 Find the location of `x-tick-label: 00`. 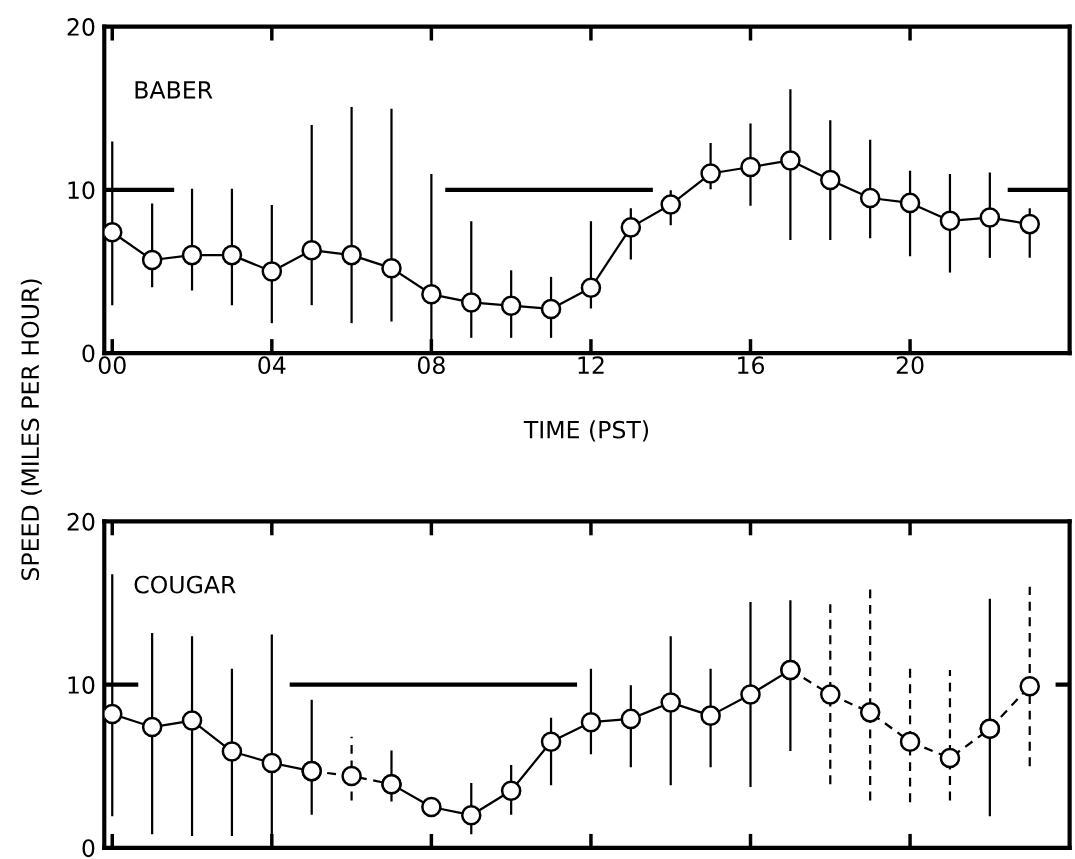

x-tick-label: 00 is located at coordinates (112, 365).